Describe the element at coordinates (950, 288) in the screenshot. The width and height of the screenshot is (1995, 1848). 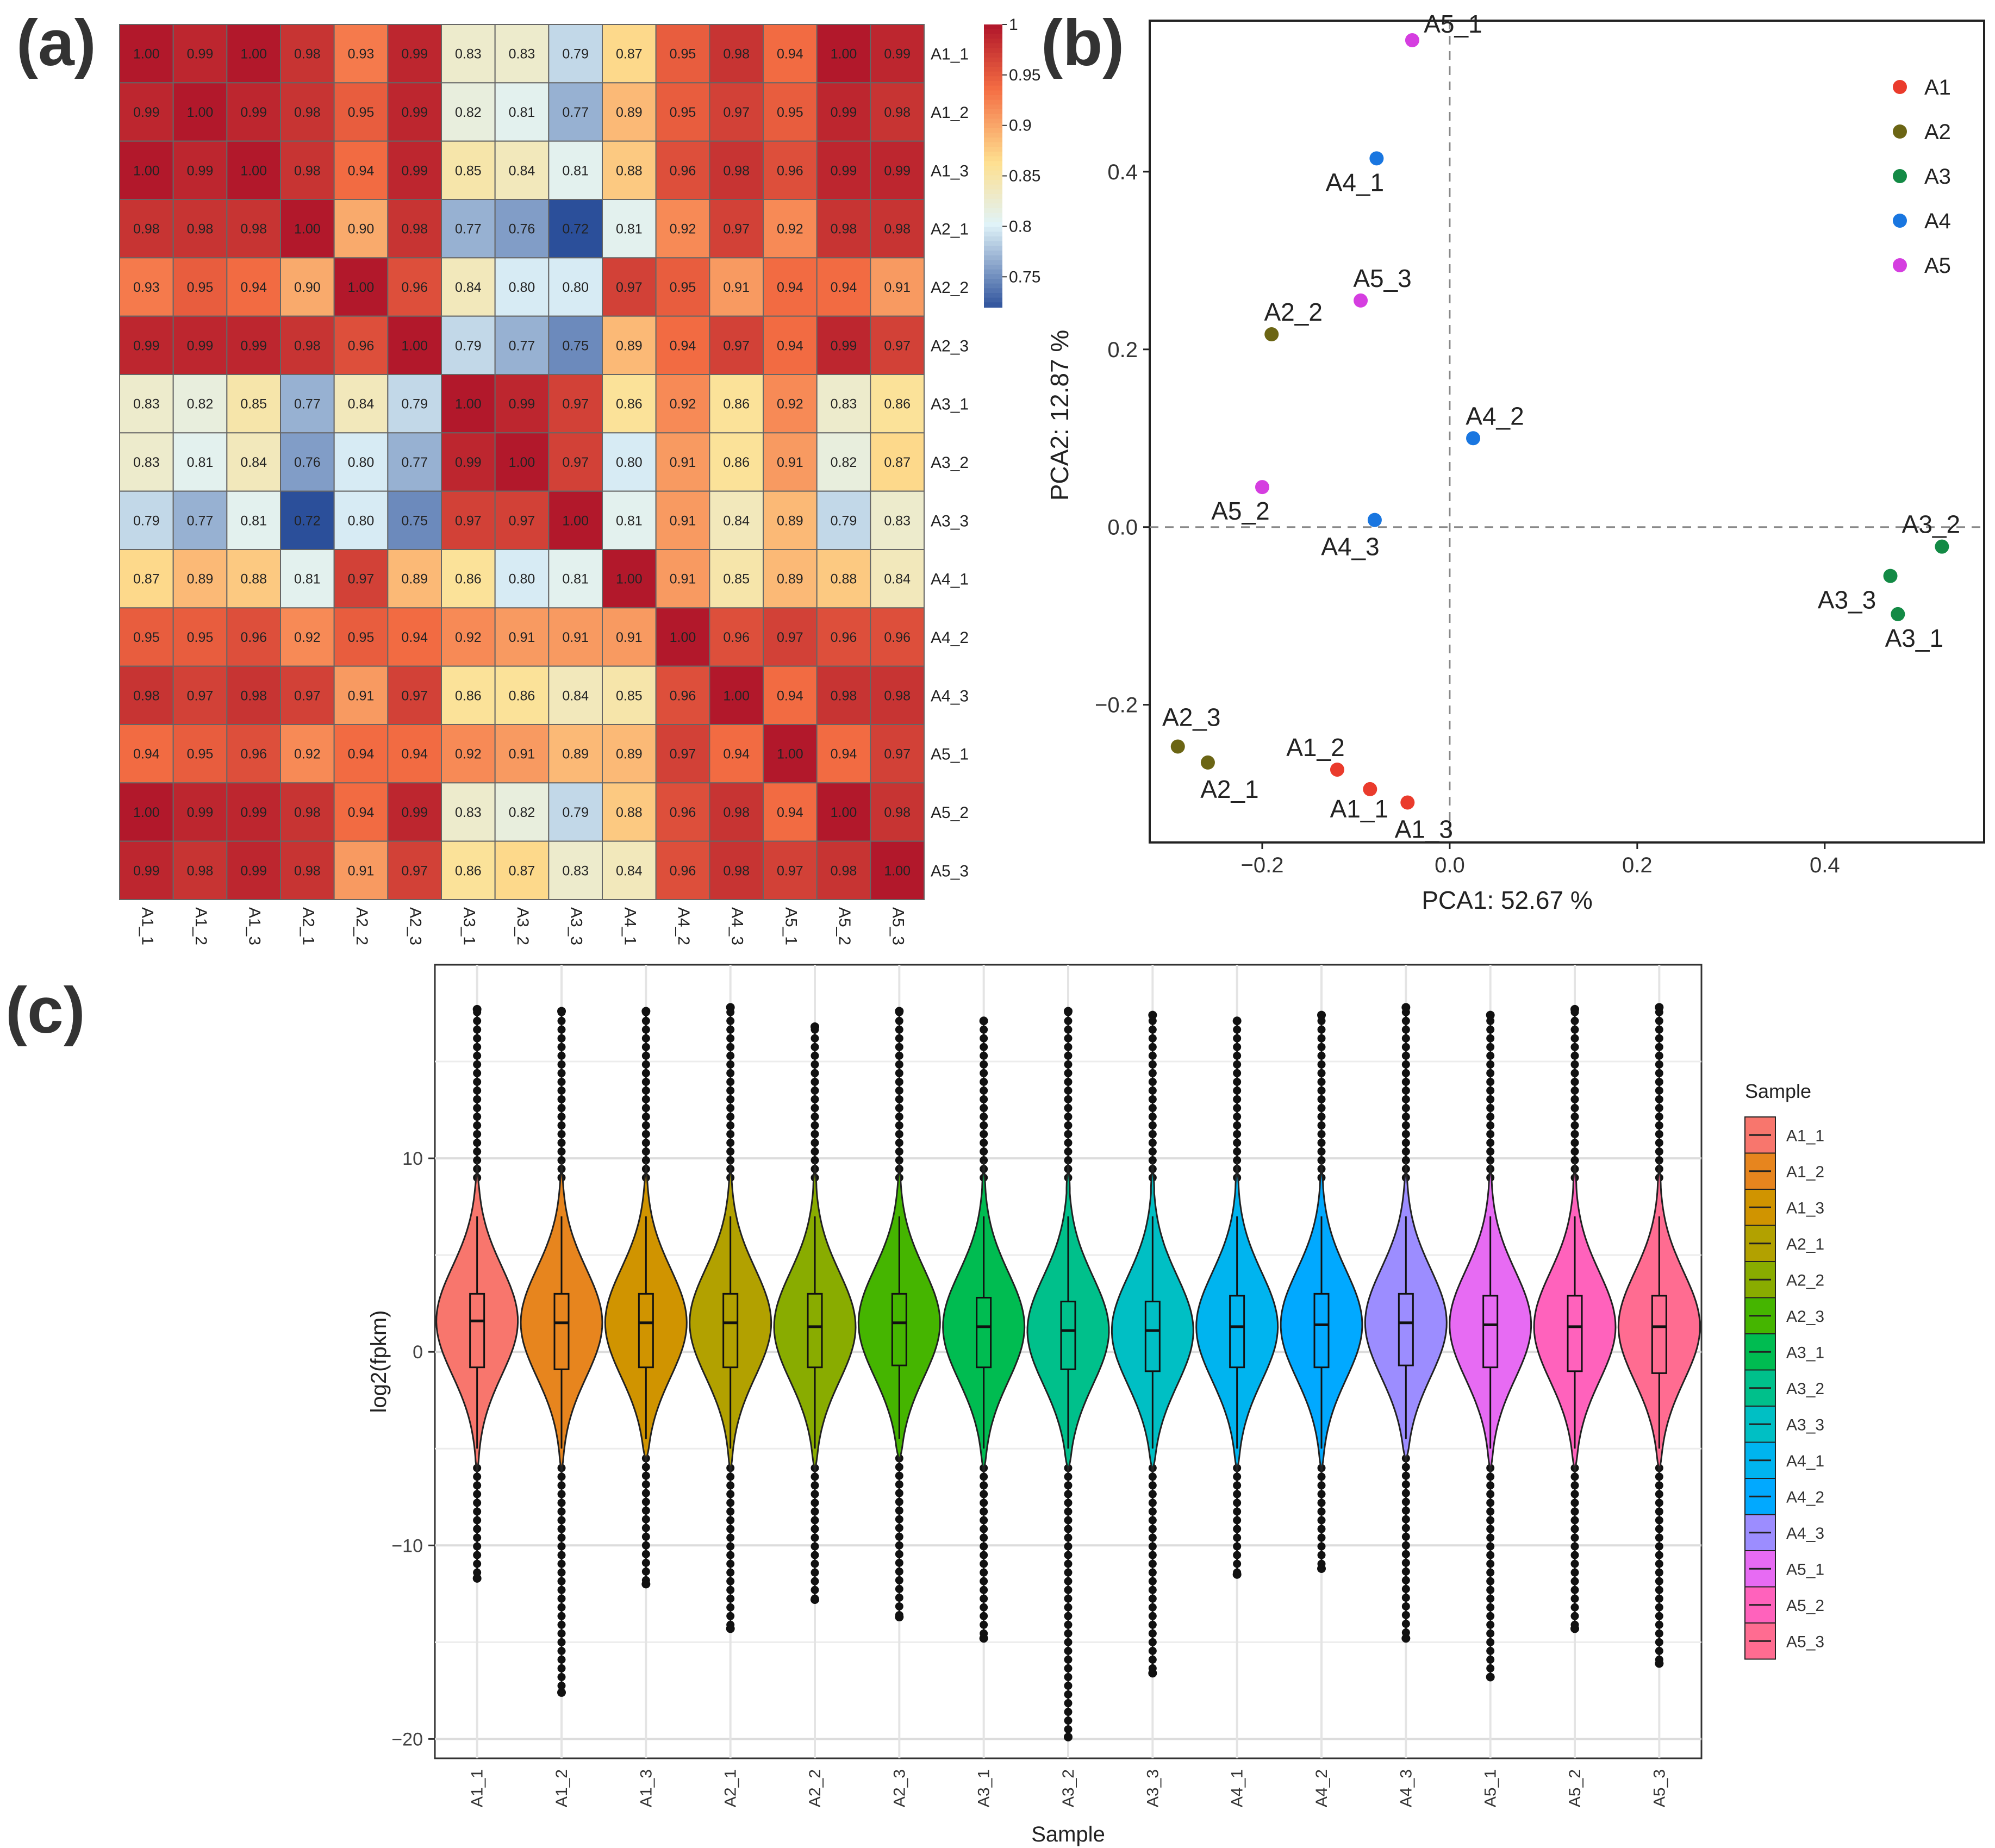
I see `heatmap-row-label: A2_2` at that location.